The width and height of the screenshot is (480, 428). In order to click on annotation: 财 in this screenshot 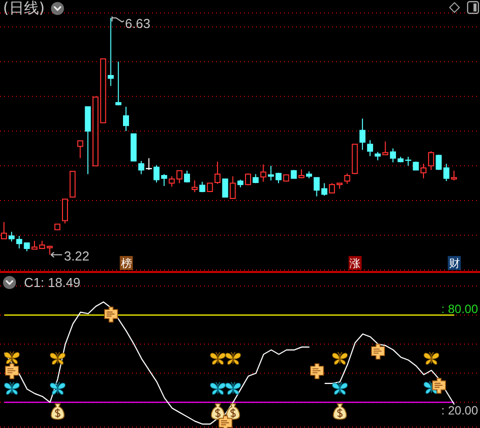, I will do `click(454, 263)`.